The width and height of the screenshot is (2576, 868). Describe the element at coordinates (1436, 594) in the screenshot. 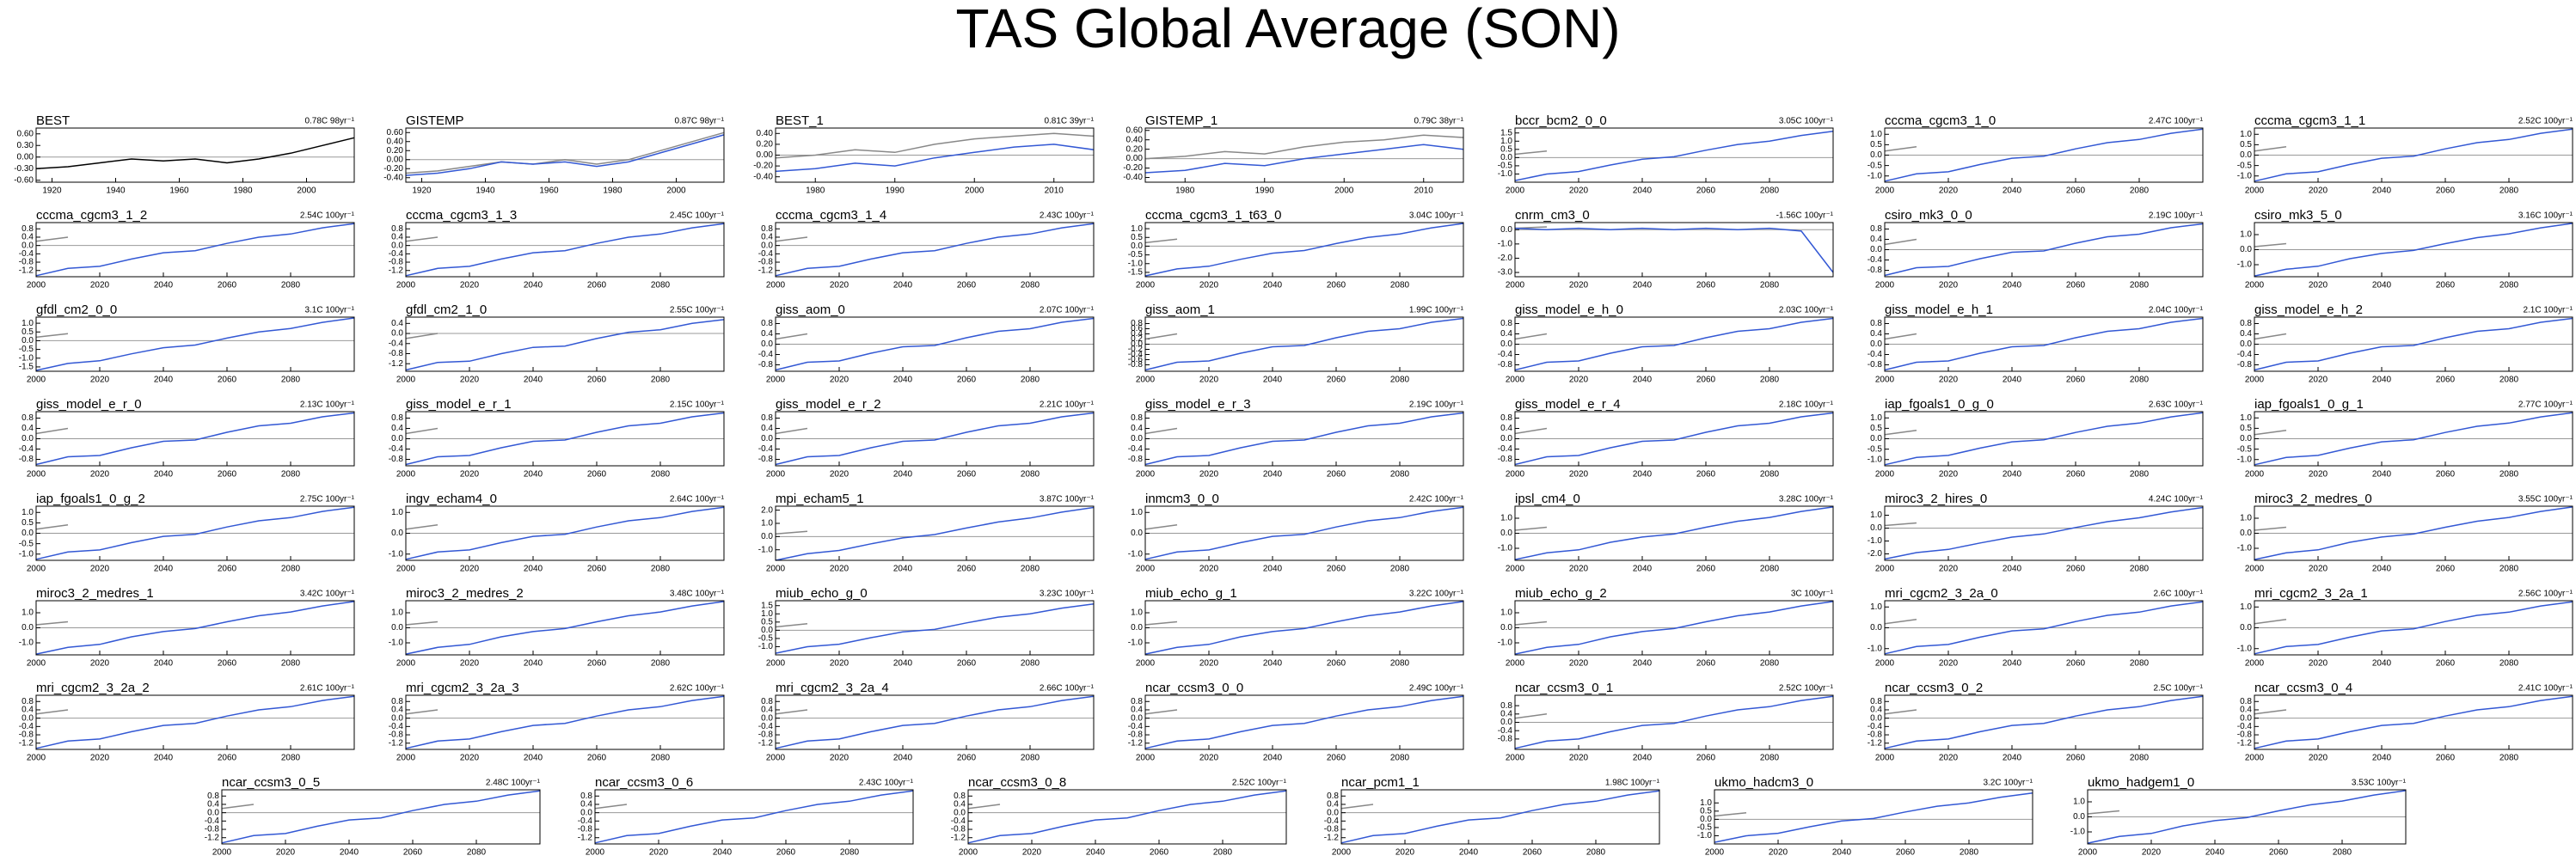

I see `panel-annotation: 3.22C 100yr⁻¹` at that location.